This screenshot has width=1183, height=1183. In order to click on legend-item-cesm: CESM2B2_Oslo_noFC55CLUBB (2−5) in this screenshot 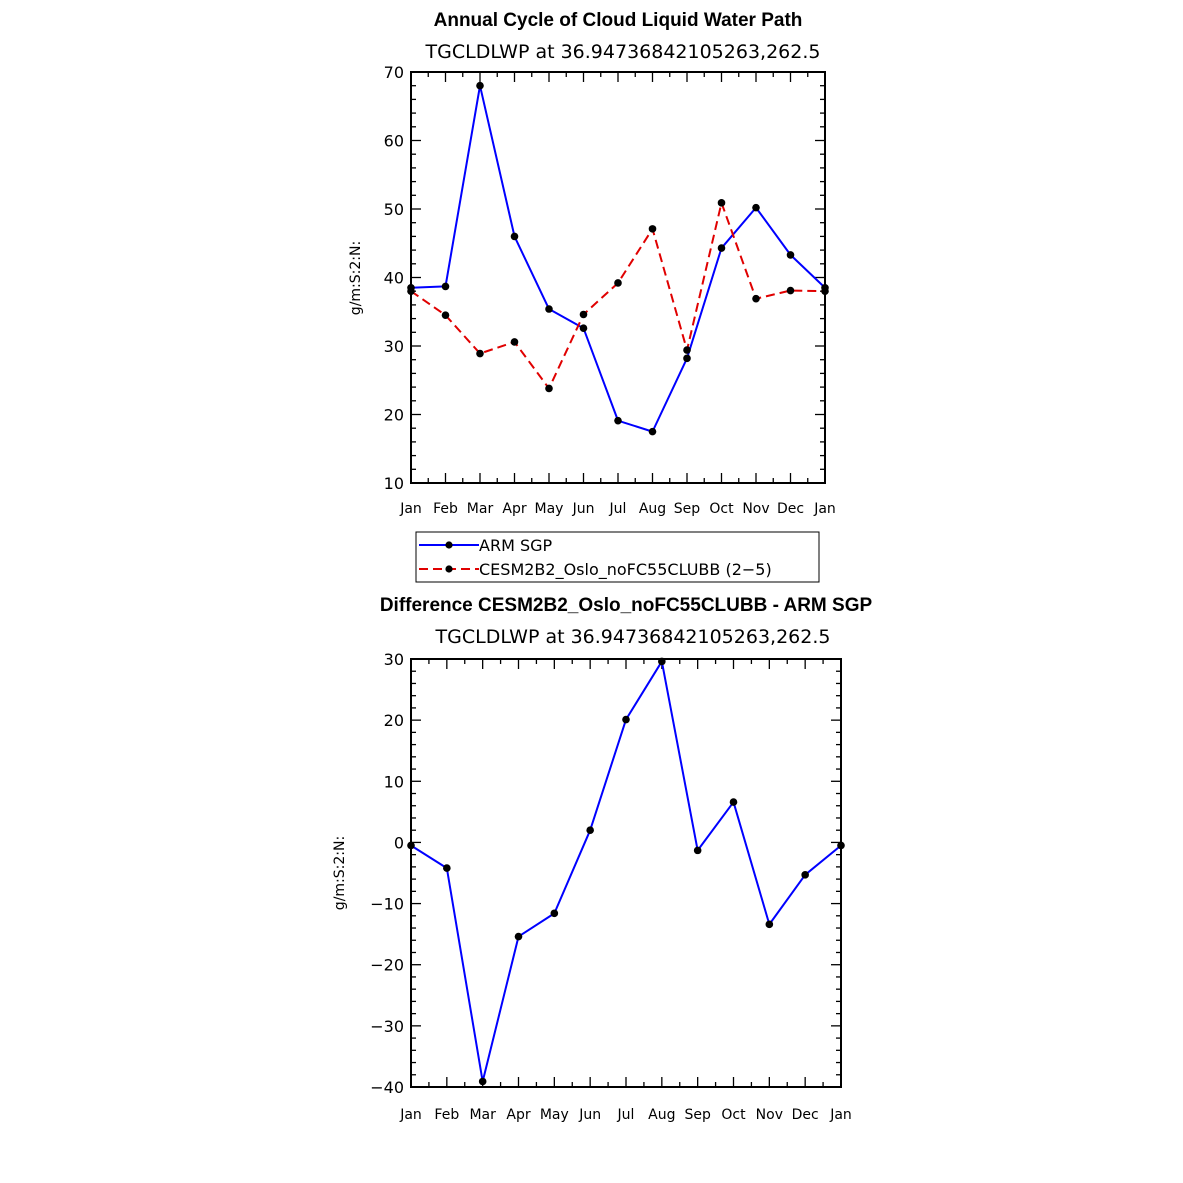, I will do `click(595, 570)`.